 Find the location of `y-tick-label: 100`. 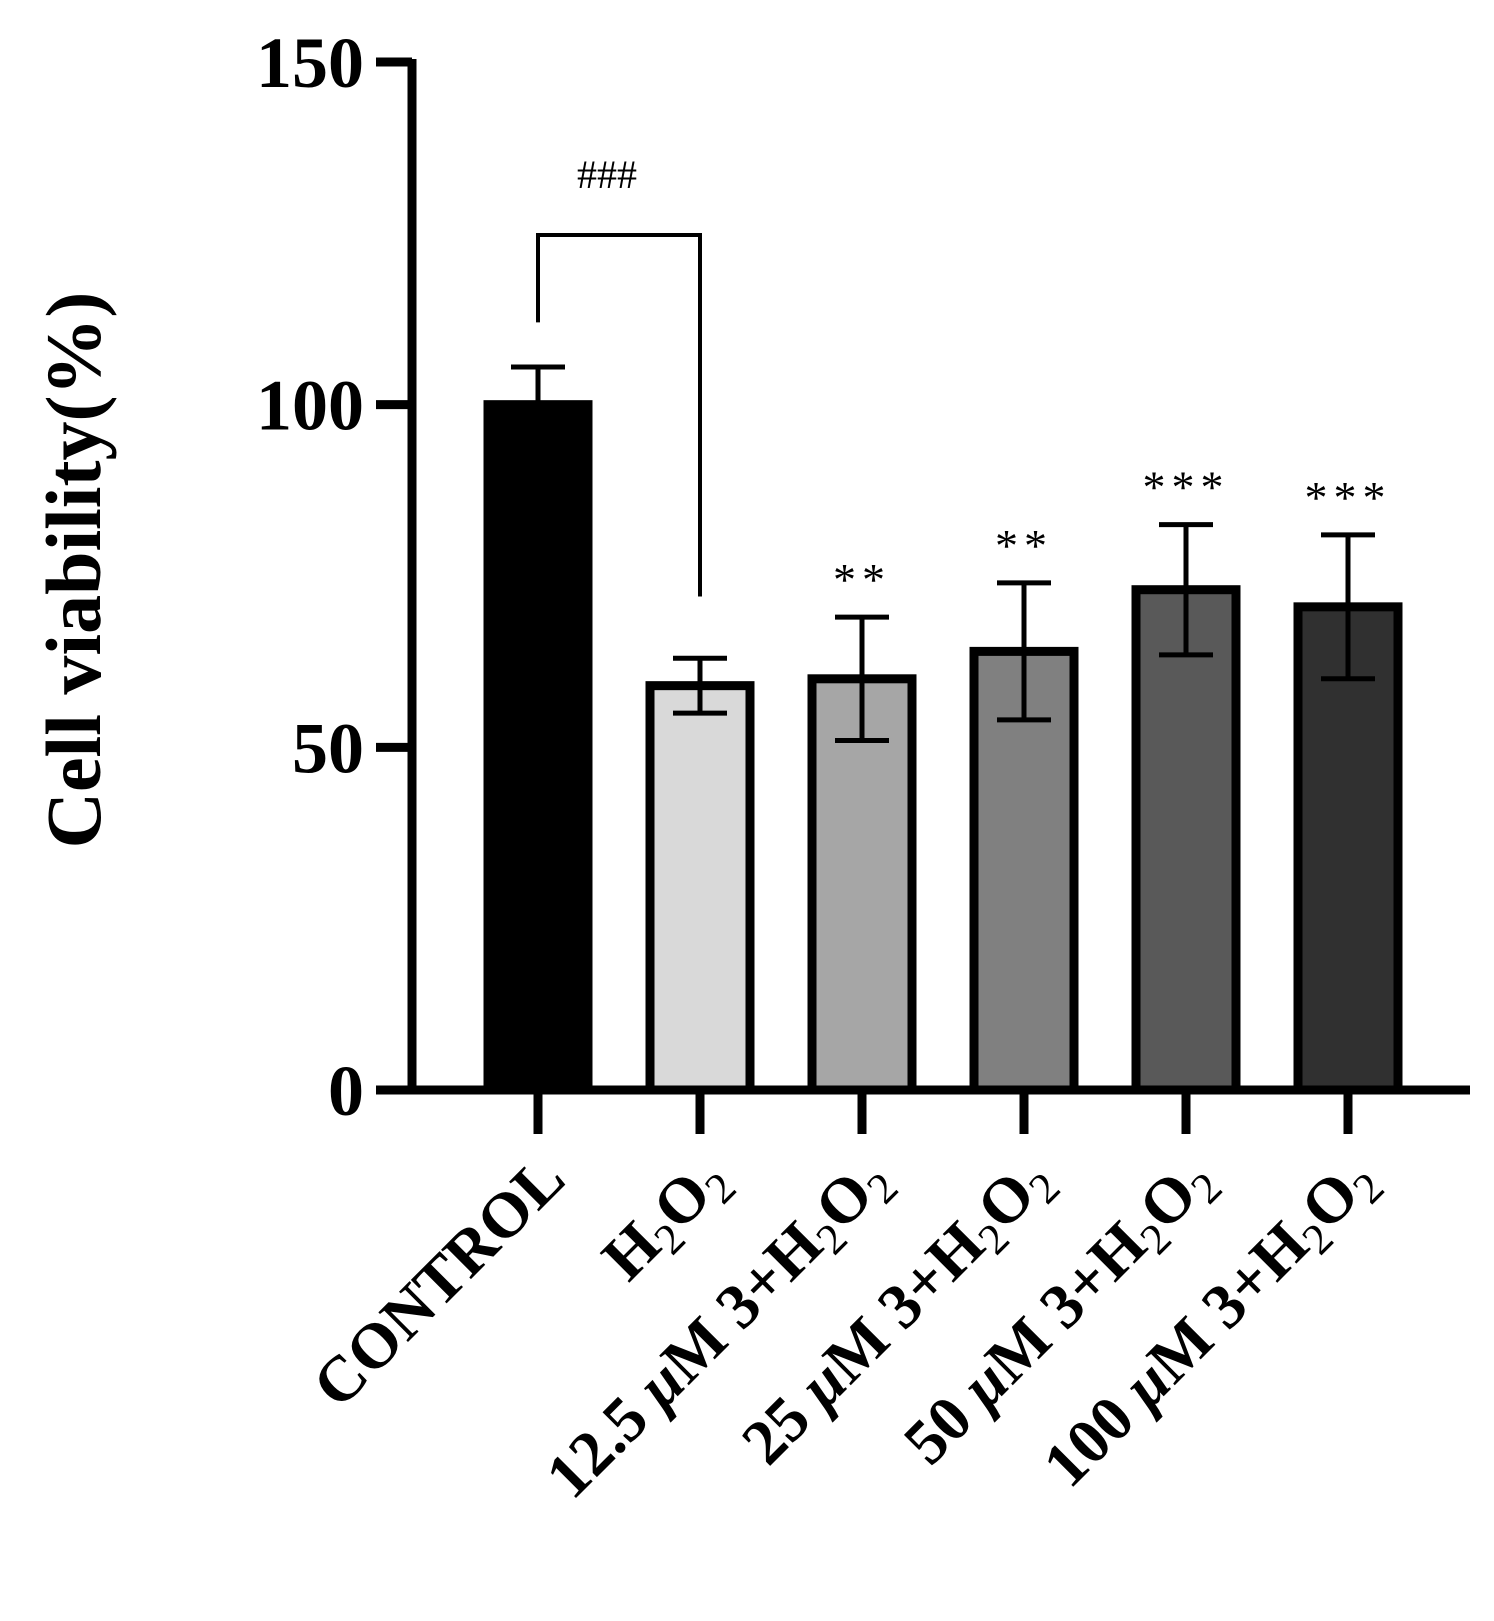

y-tick-label: 100 is located at coordinates (310, 406).